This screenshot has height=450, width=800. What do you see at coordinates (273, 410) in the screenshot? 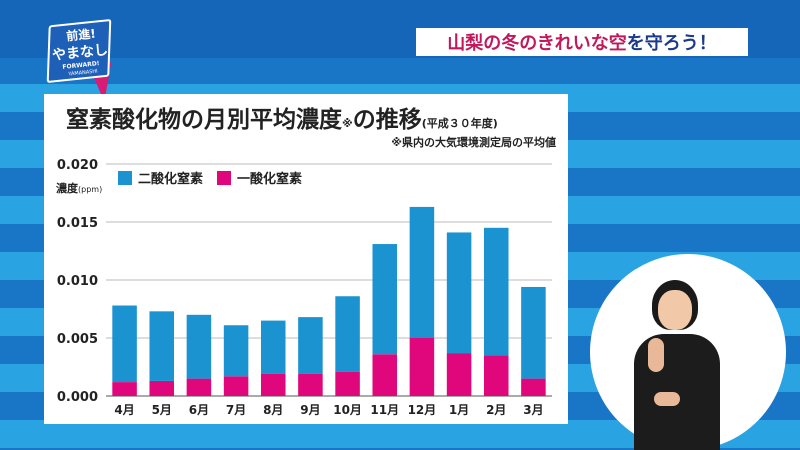
I see `x-tick-label: 8月` at bounding box center [273, 410].